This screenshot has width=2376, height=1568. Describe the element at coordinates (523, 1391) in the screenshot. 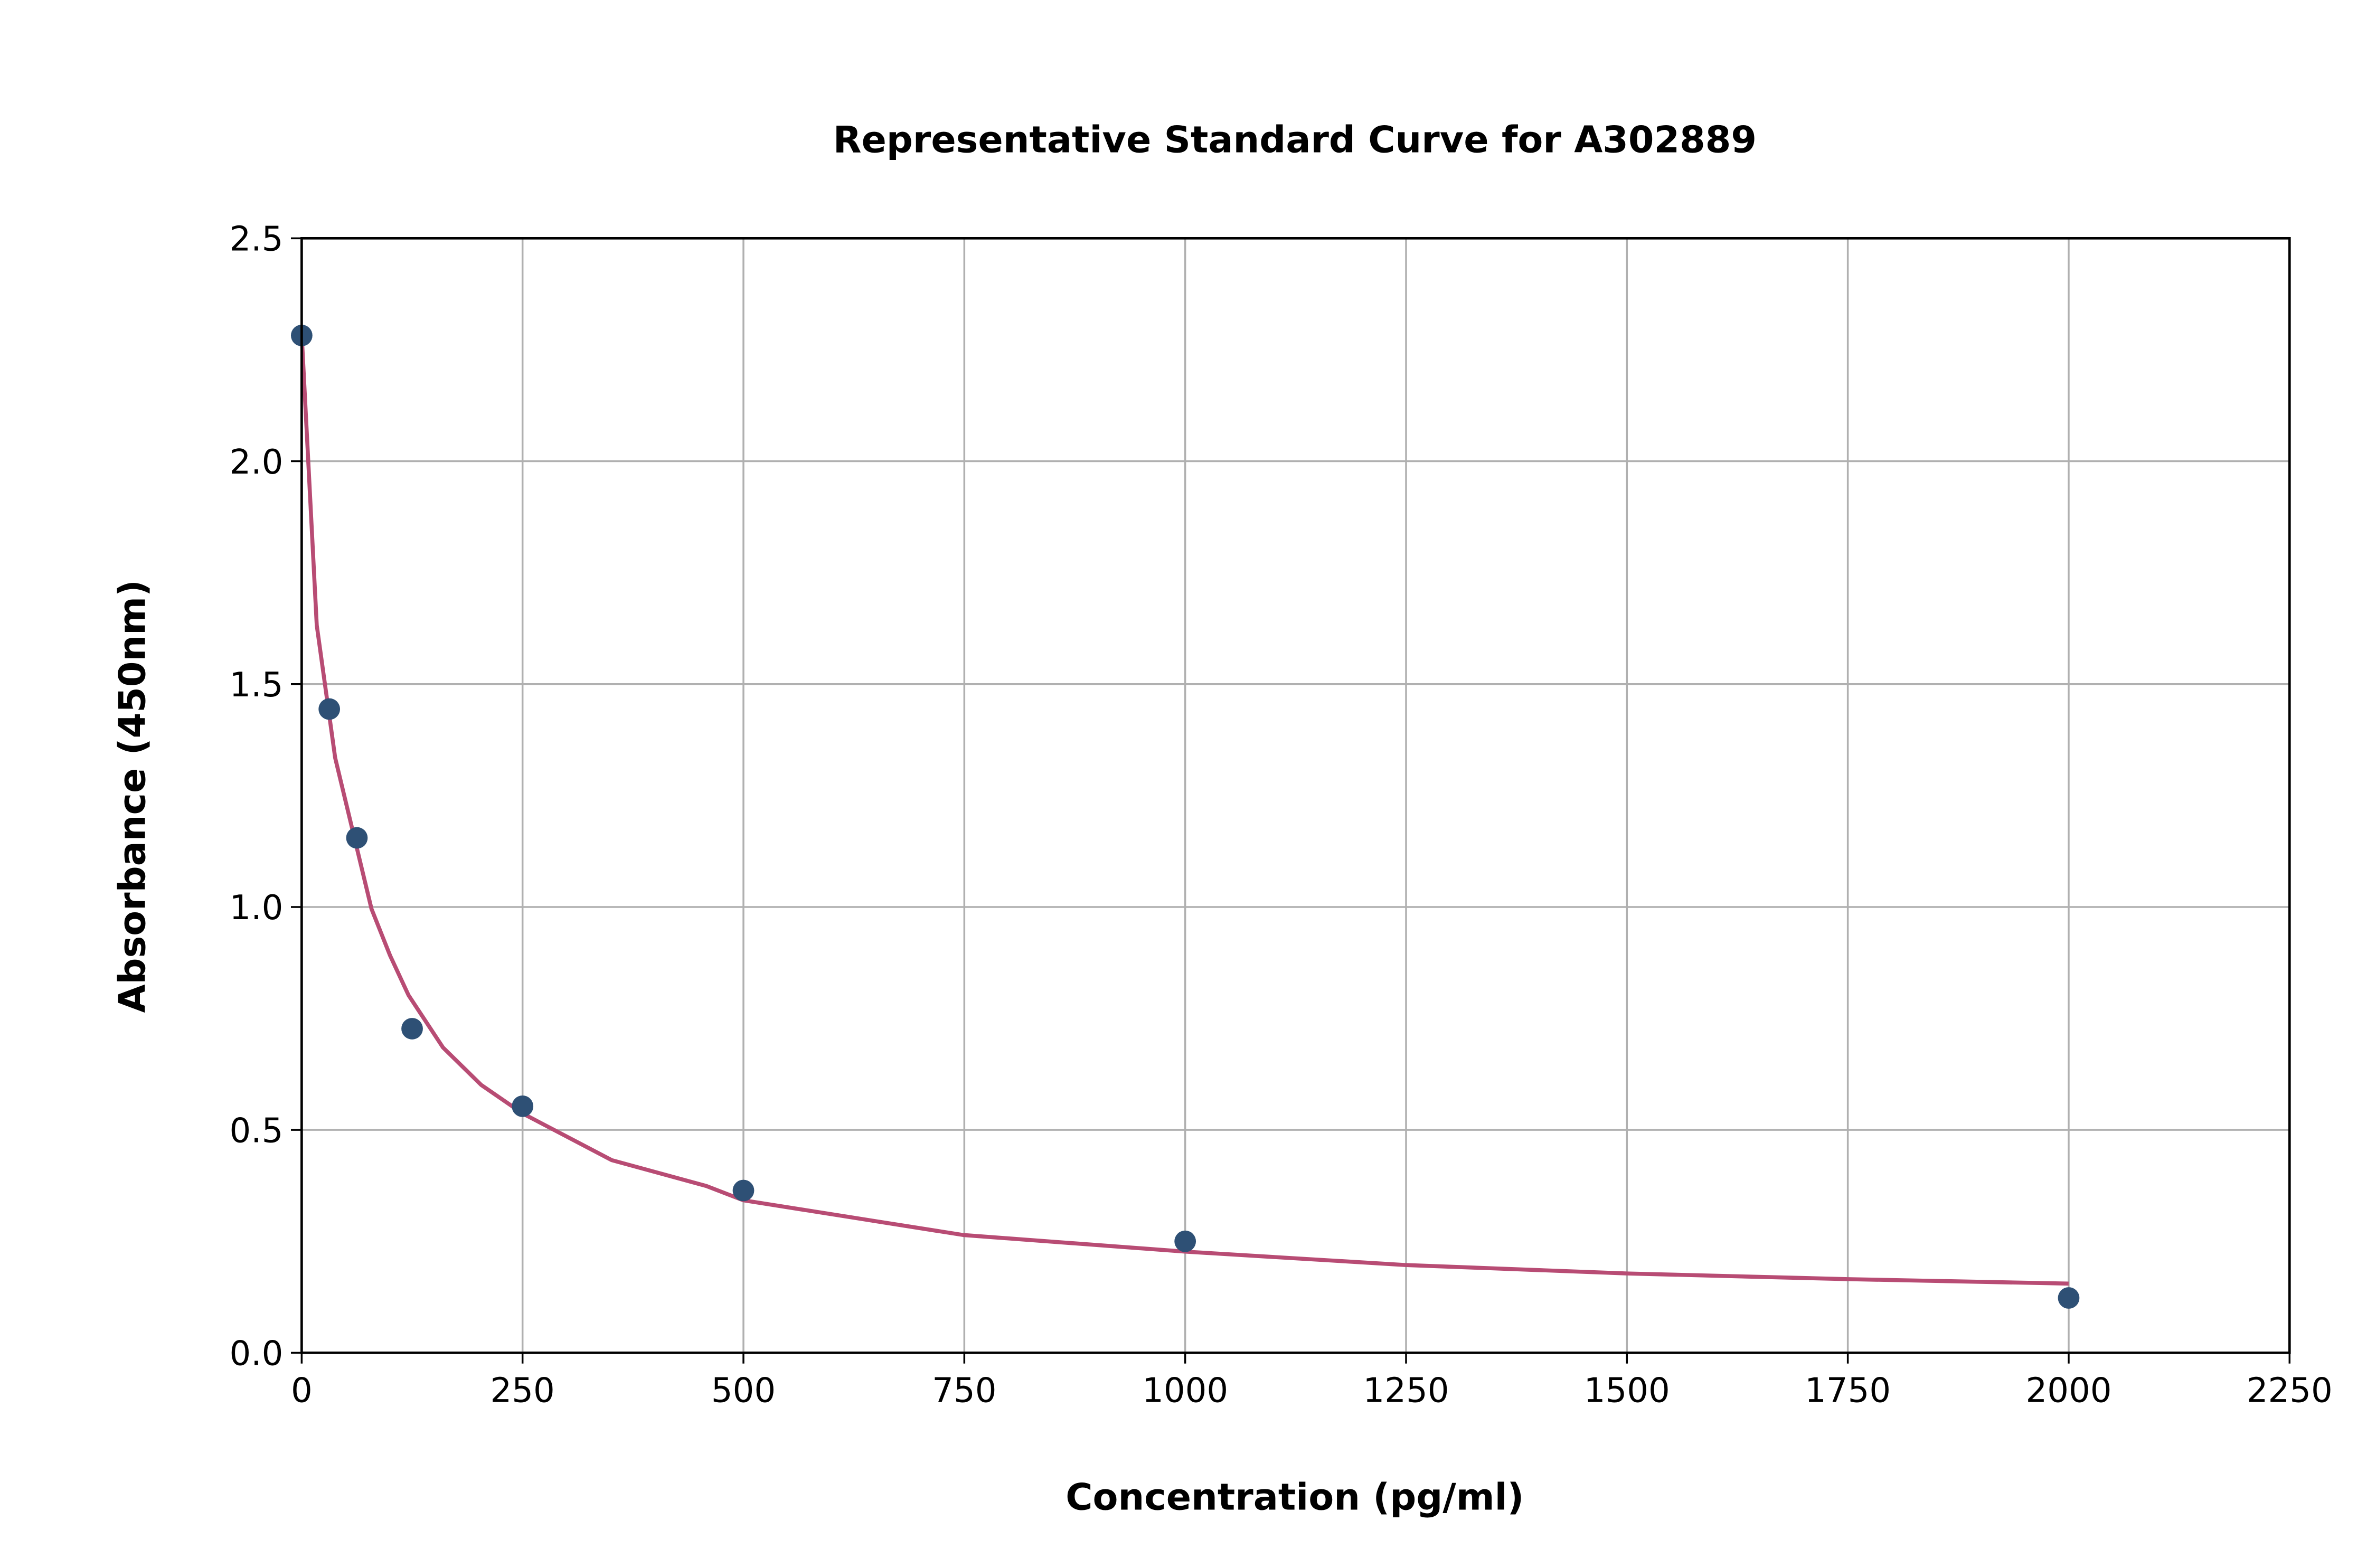

I see `x-tick-label: 250` at that location.